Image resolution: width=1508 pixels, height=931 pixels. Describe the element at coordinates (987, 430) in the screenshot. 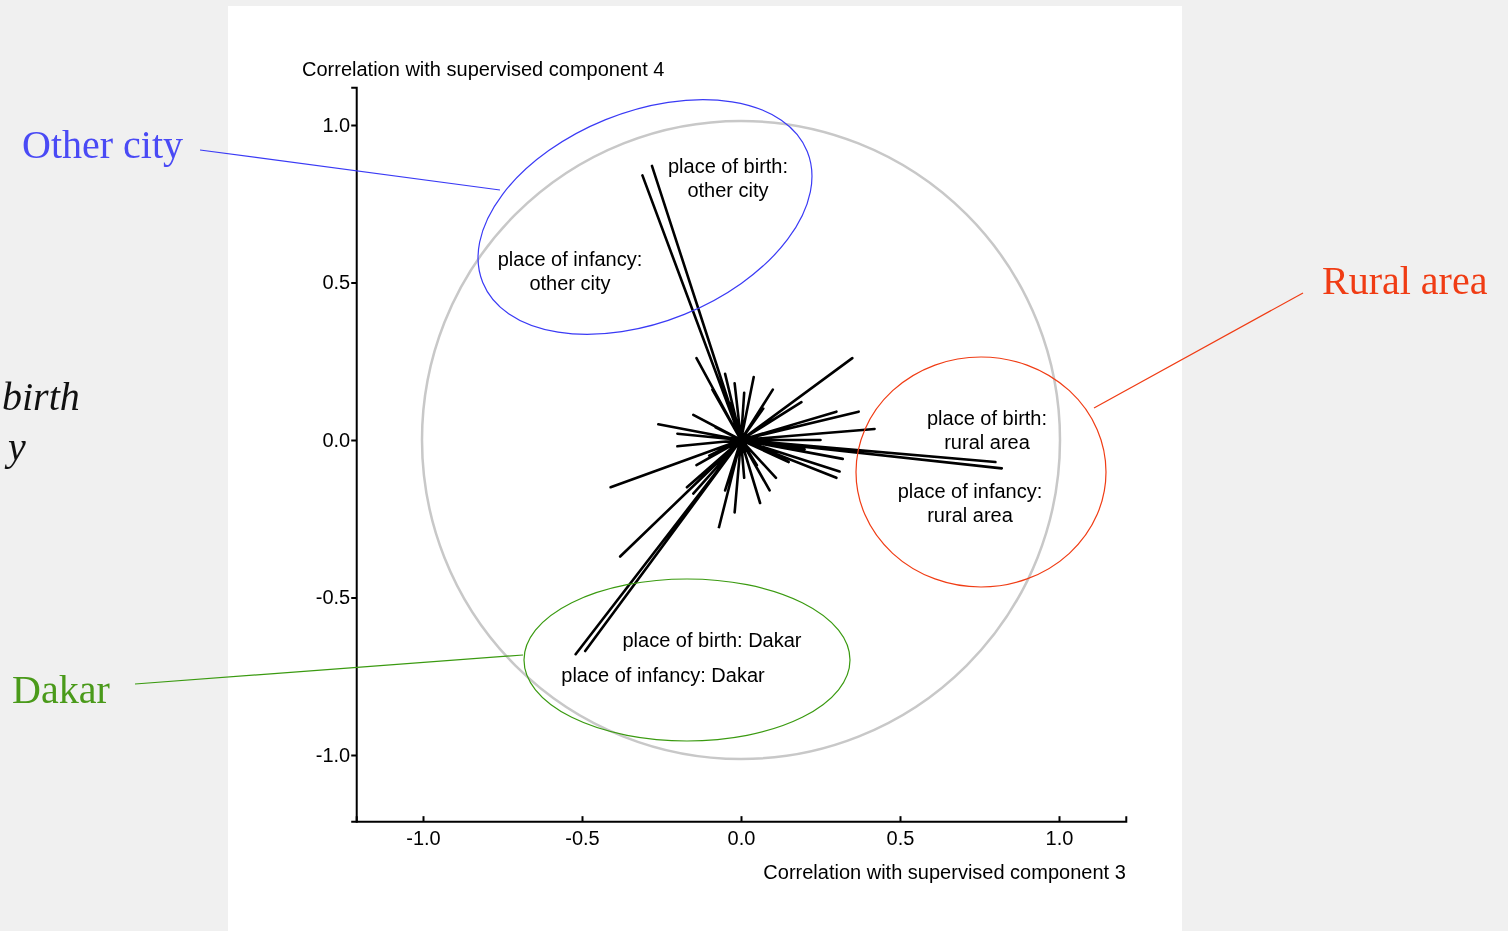

I see `annotation: place of birth: rural area` at that location.